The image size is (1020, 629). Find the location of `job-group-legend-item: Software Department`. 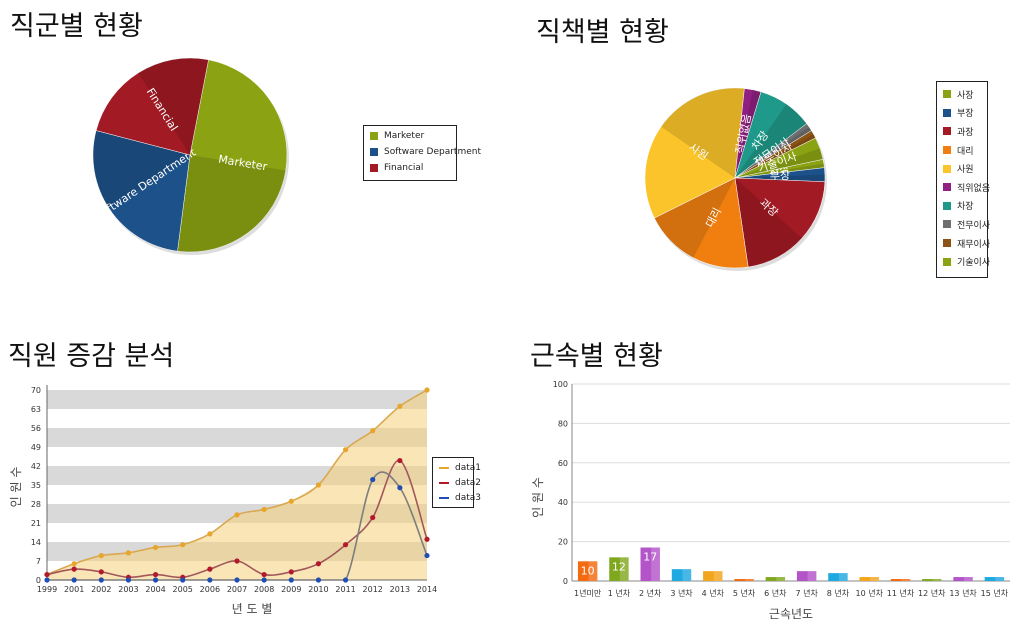

job-group-legend-item: Software Department is located at coordinates (422, 152).